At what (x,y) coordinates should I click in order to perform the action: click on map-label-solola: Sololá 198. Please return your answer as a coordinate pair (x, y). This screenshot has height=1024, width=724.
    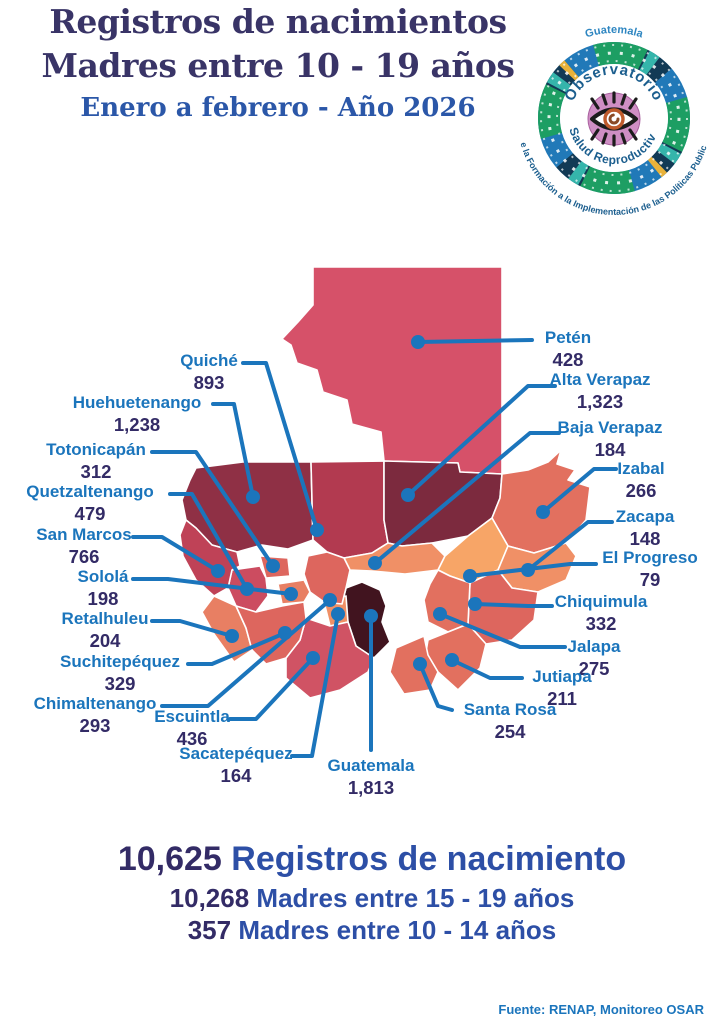
    Looking at the image, I should click on (103, 588).